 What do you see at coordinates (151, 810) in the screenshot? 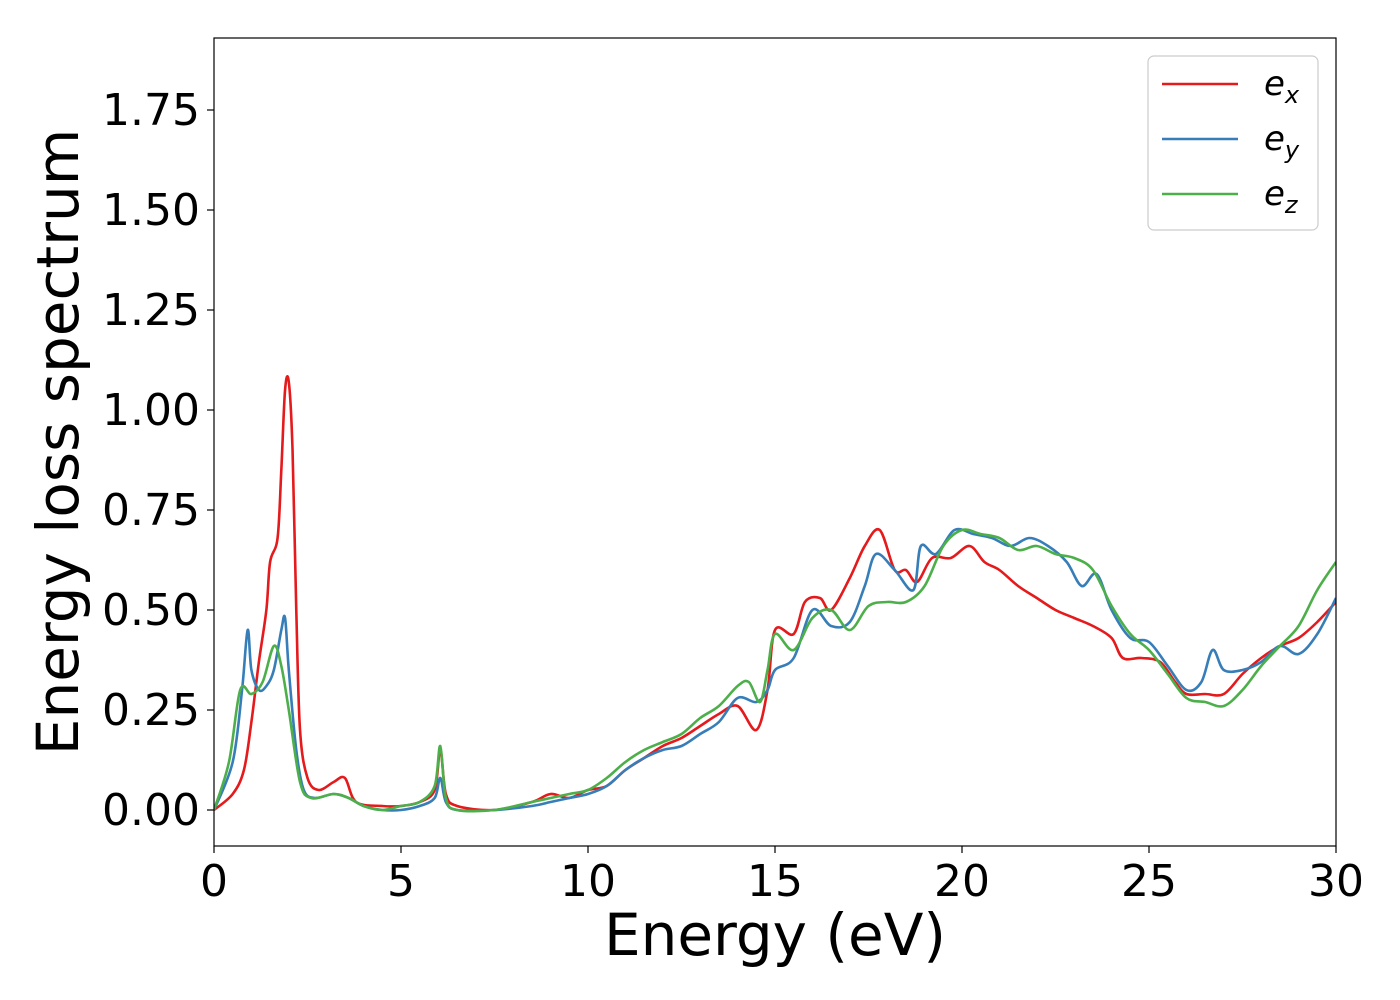
I see `y-tick-label: 0.00` at bounding box center [151, 810].